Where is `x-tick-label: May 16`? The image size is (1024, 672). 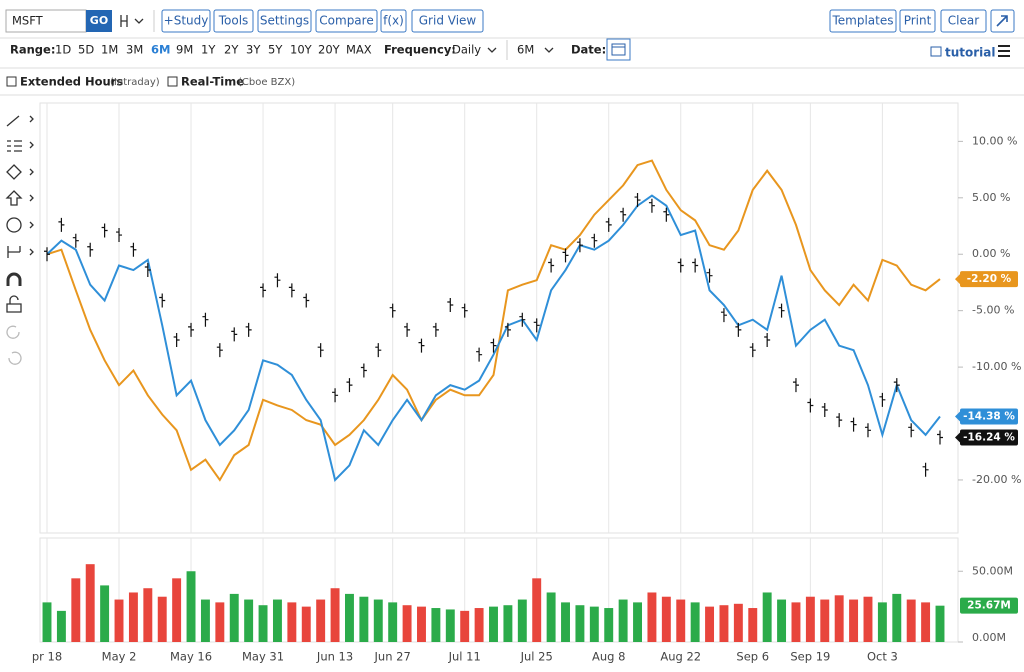 x-tick-label: May 16 is located at coordinates (191, 657).